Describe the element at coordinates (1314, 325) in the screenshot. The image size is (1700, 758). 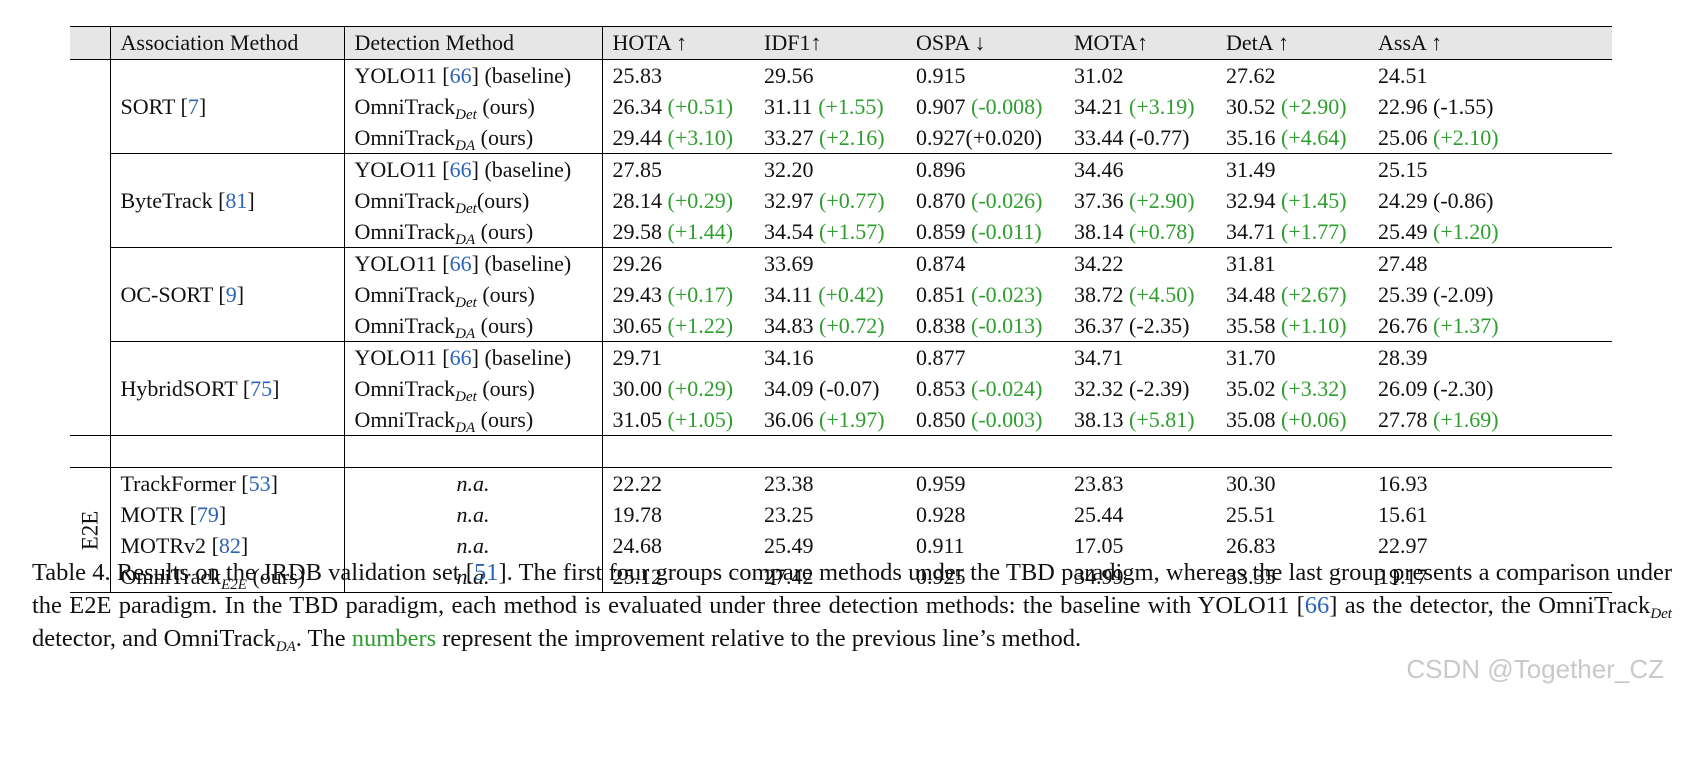
I see `metric-delta: (+1.10)` at that location.